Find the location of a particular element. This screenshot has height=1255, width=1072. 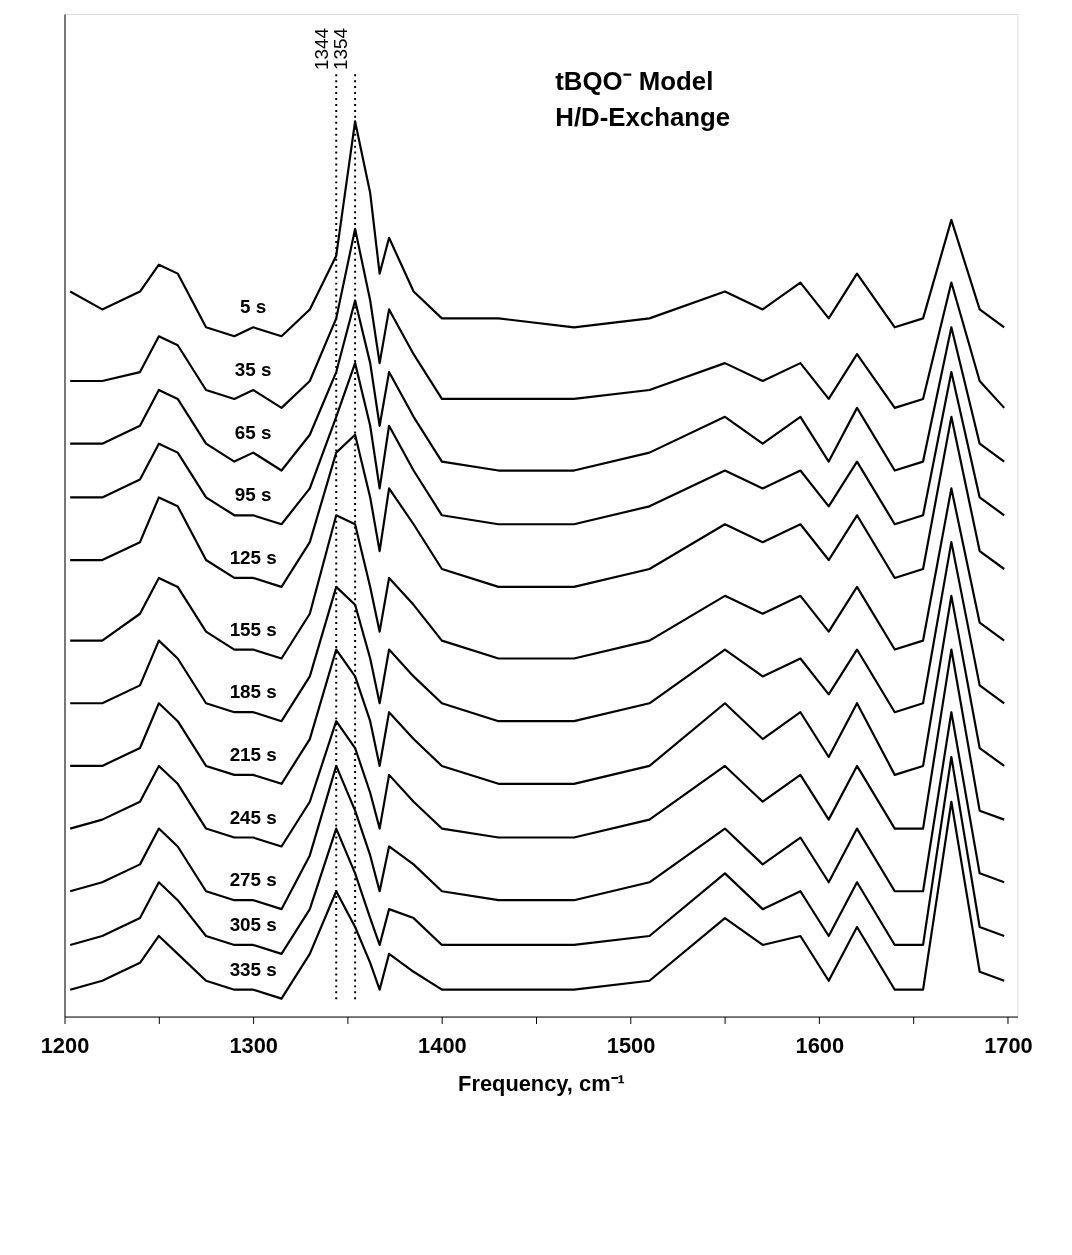

series-label: 95 s is located at coordinates (253, 495).